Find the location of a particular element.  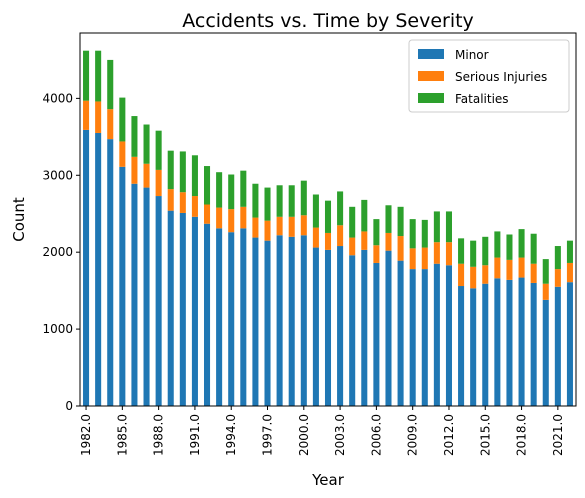

bar-minor-2014.0 is located at coordinates (473, 347).